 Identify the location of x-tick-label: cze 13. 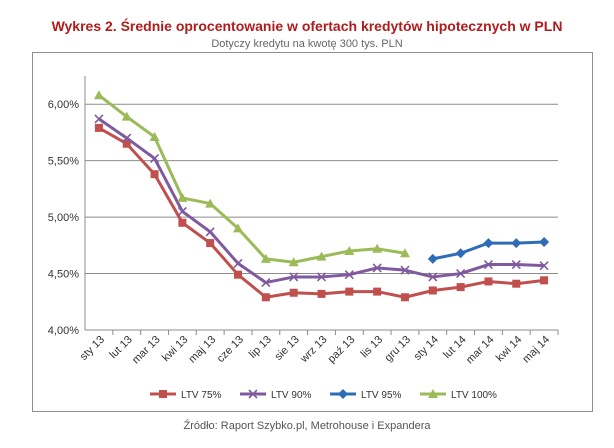
(230, 349).